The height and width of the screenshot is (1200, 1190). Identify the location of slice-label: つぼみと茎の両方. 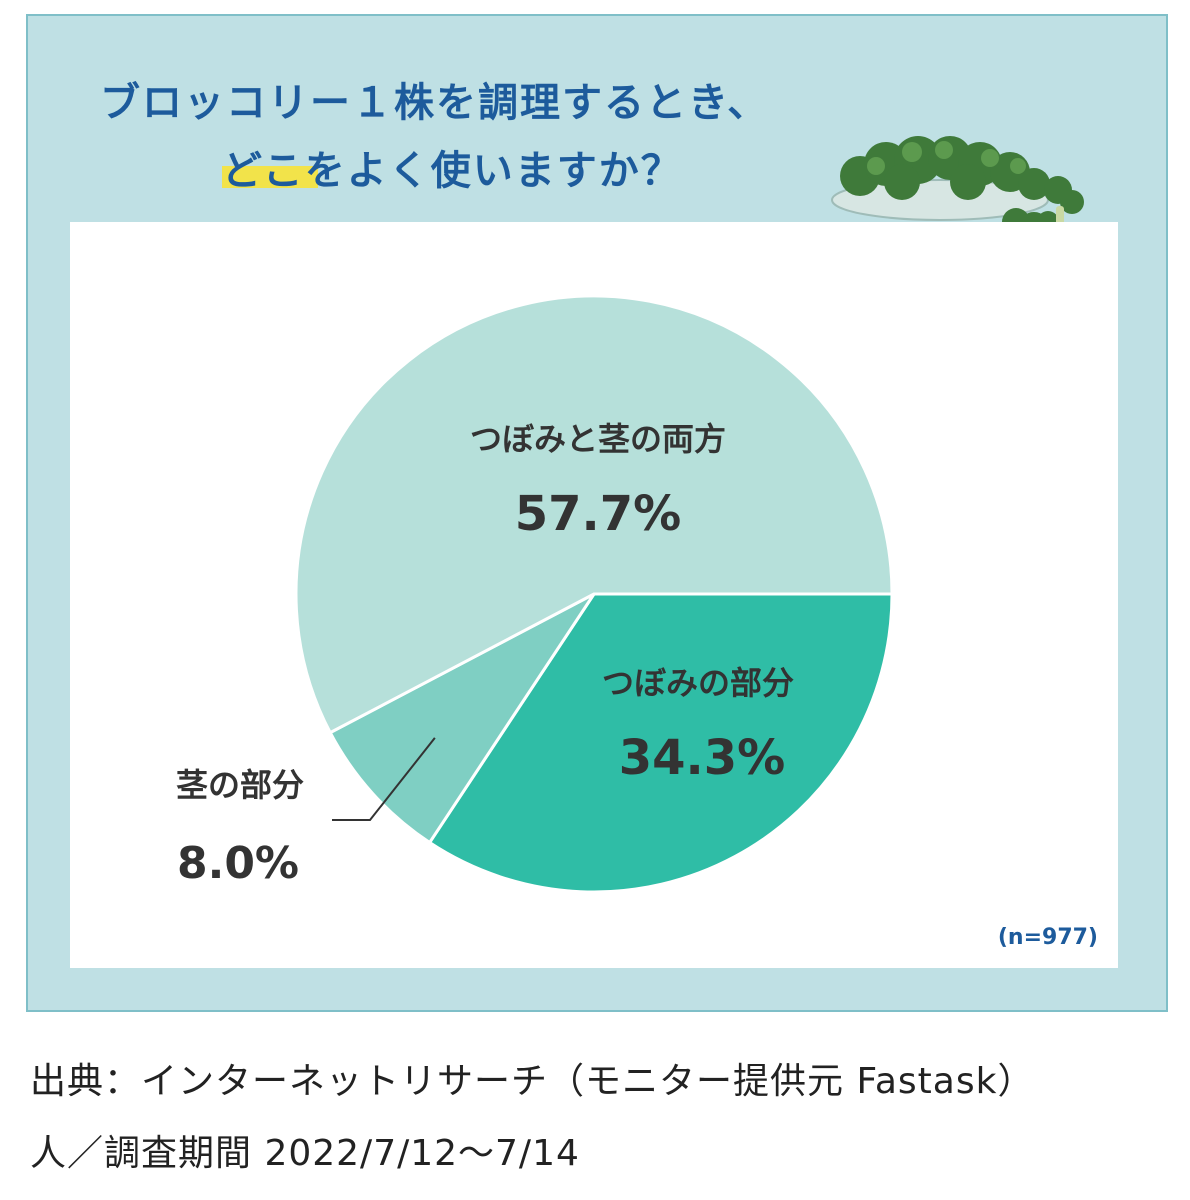
(598, 439).